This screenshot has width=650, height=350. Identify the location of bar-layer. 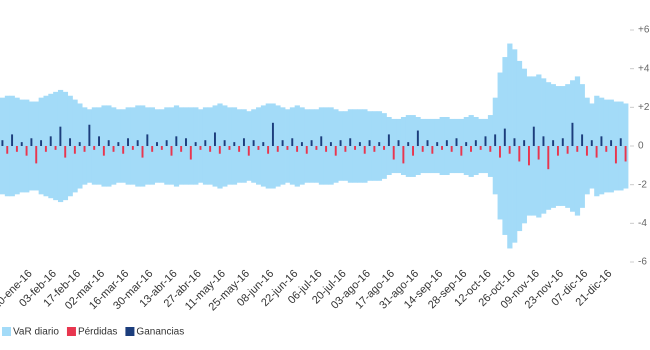
(314, 146).